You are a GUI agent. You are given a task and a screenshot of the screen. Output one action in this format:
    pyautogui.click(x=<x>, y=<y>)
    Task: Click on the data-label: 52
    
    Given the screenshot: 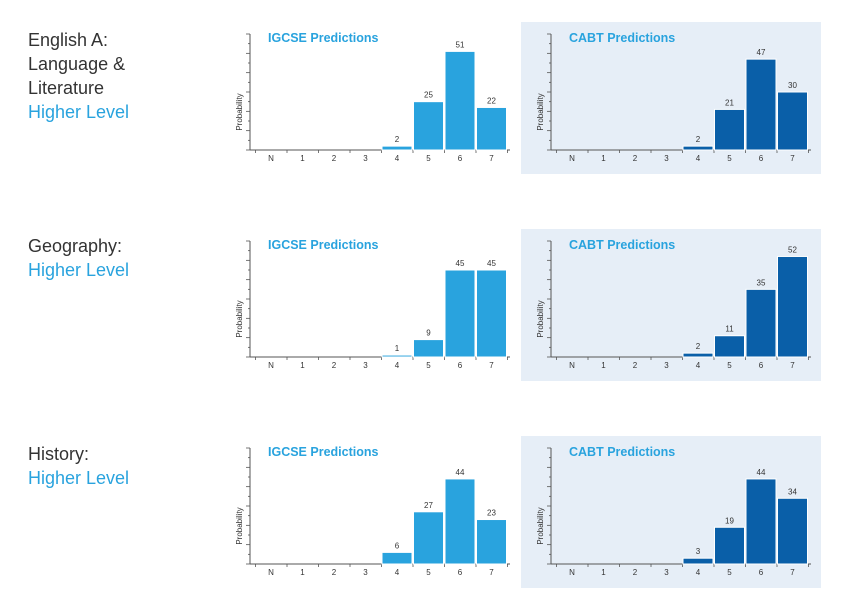 What is the action you would take?
    pyautogui.click(x=792, y=249)
    